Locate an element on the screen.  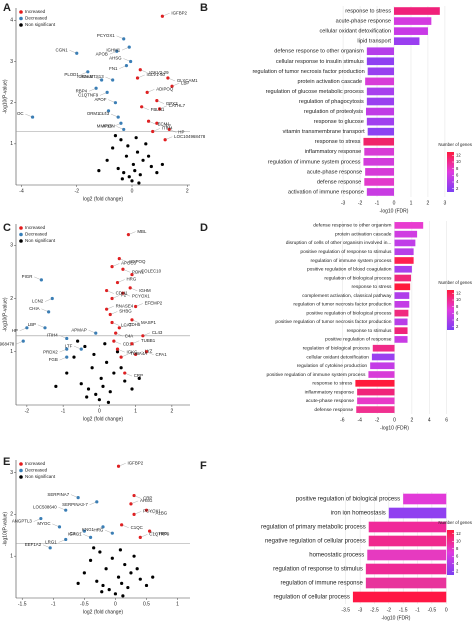
colorbar-tick-label: 2 is located at coordinates (457, 570).